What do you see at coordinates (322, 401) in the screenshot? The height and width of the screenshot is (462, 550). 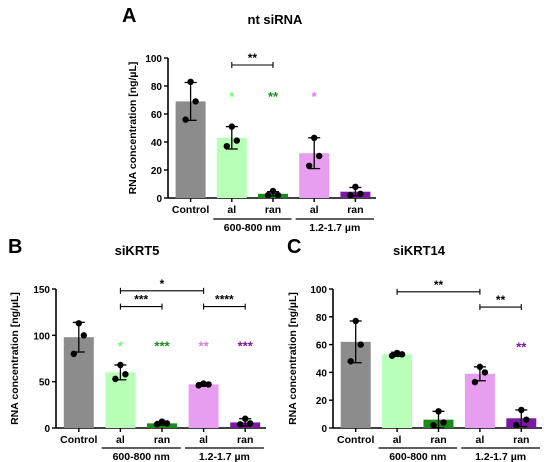 I see `y-tick-label: 20` at bounding box center [322, 401].